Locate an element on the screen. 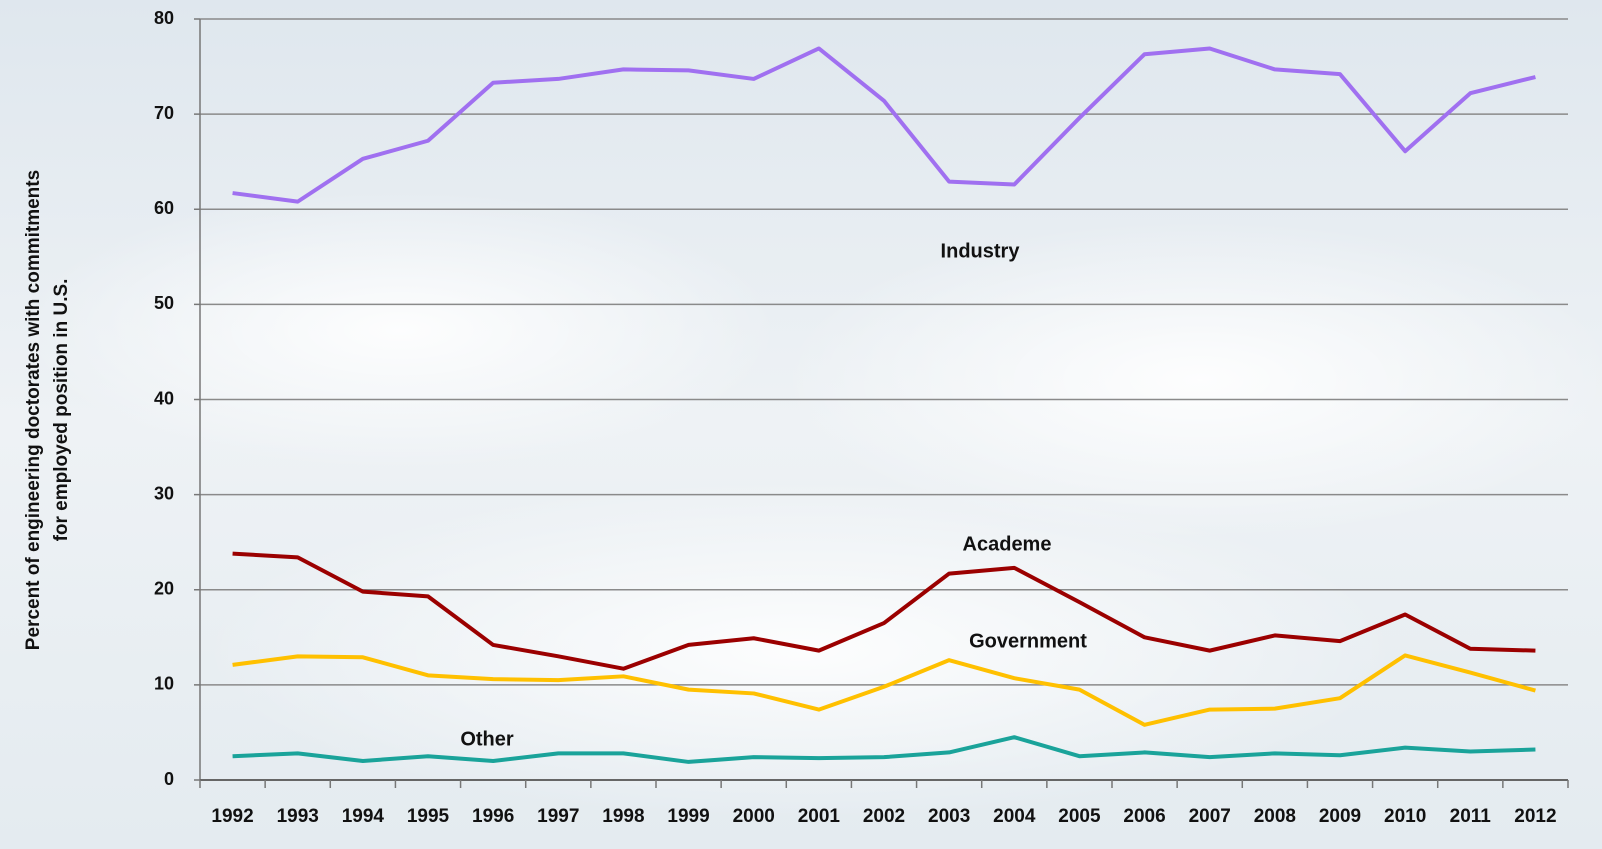  y-tick-label: 80 is located at coordinates (164, 18).